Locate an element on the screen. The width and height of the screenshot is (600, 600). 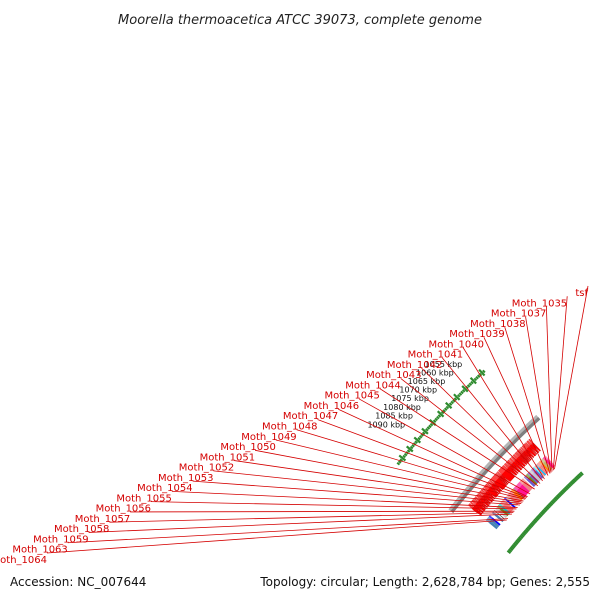
gene-label: Moth_1058 is located at coordinates (81, 529).